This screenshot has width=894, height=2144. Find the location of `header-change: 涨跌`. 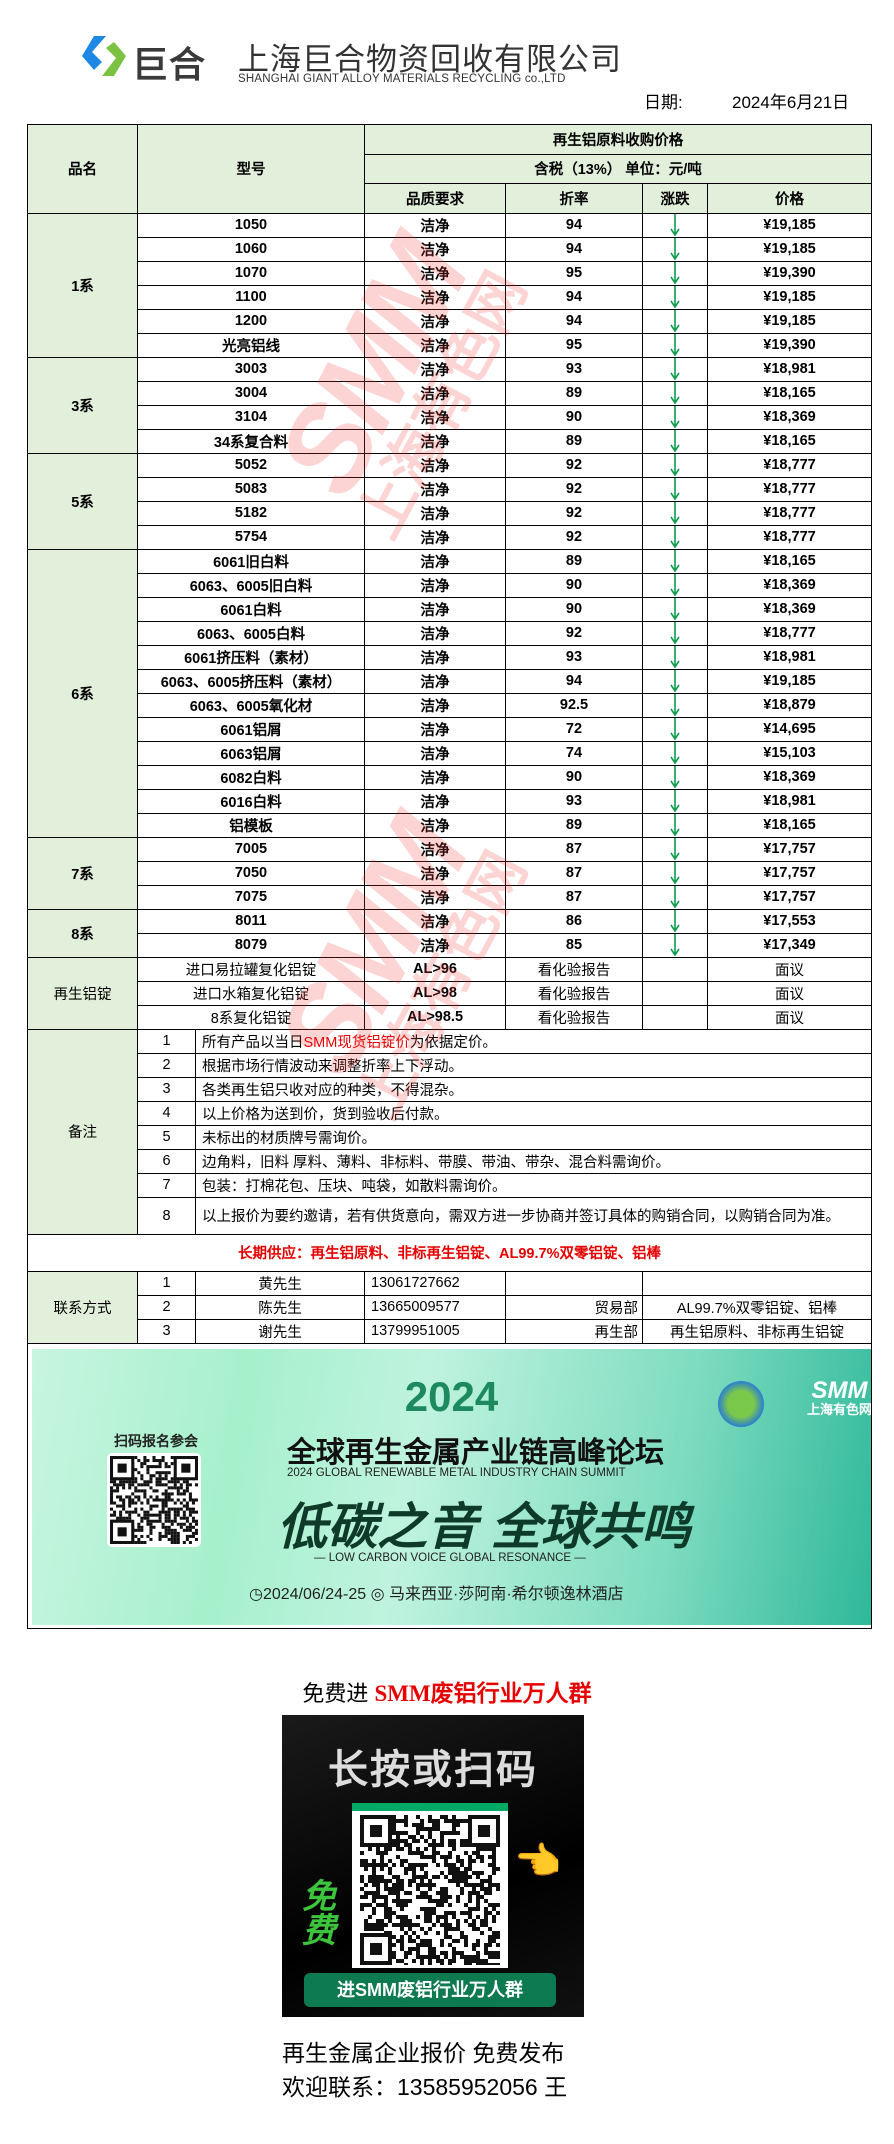

header-change: 涨跌 is located at coordinates (675, 198).